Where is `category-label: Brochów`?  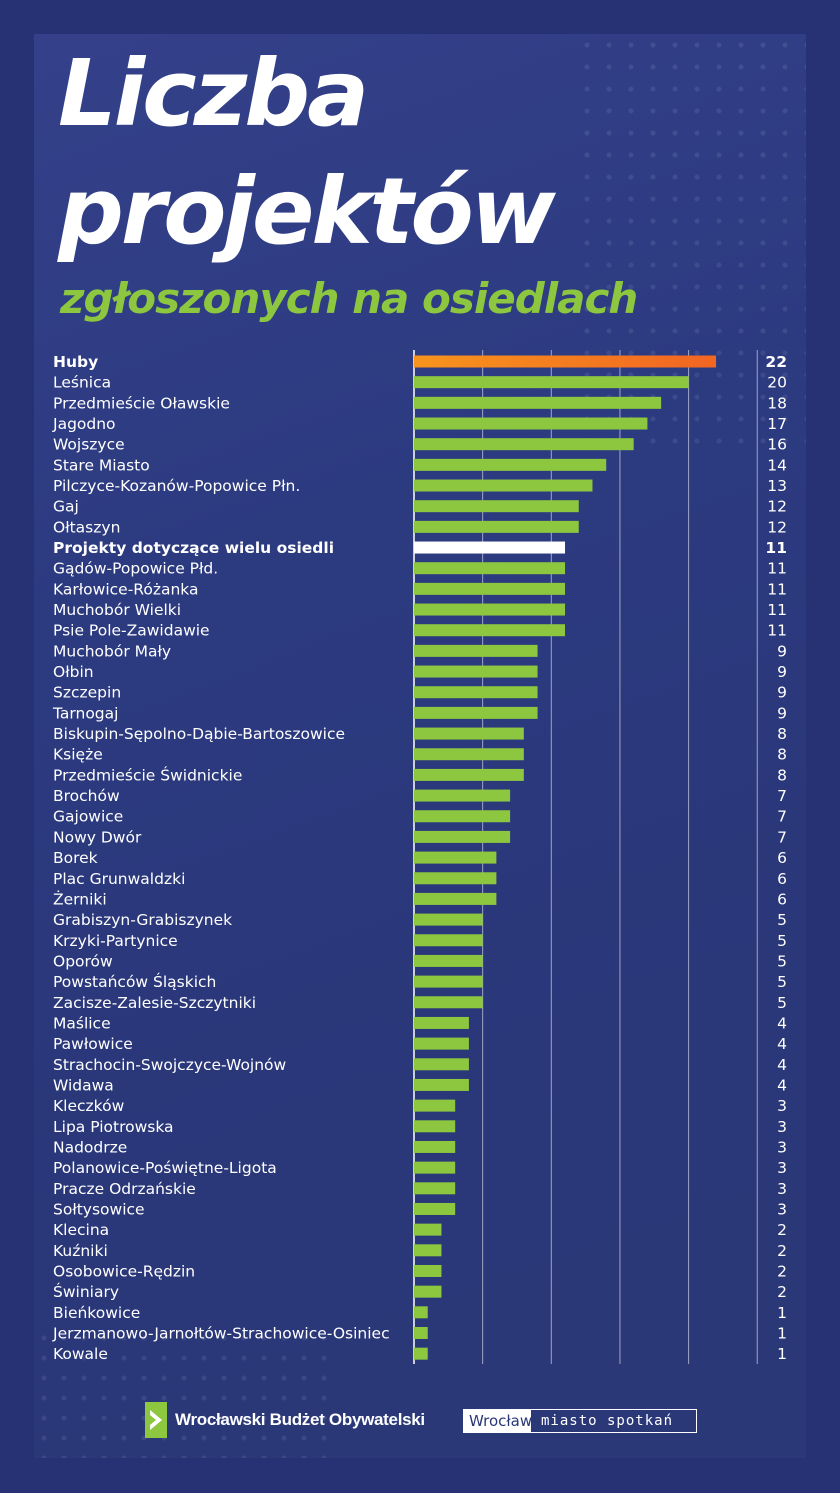 category-label: Brochów is located at coordinates (86, 796).